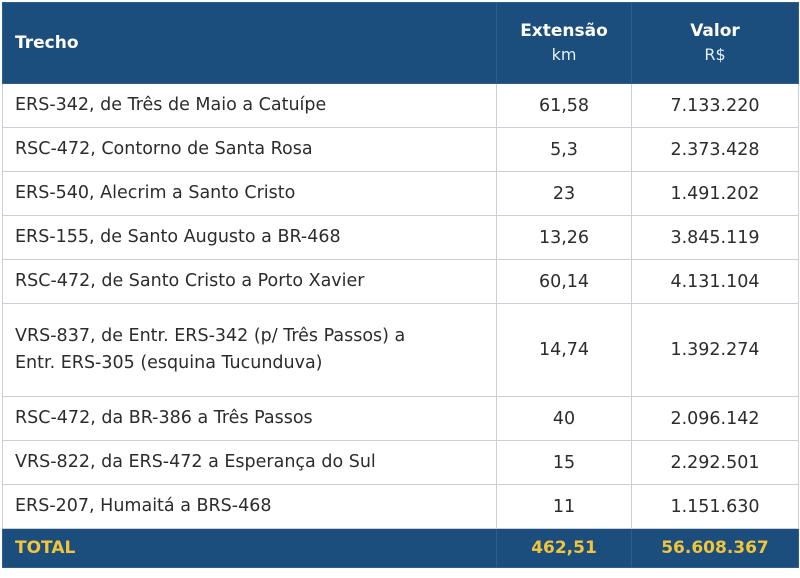  Describe the element at coordinates (249, 281) in the screenshot. I see `trecho-cell: RSC-472, de Santo Cristo a Porto Xavier` at that location.